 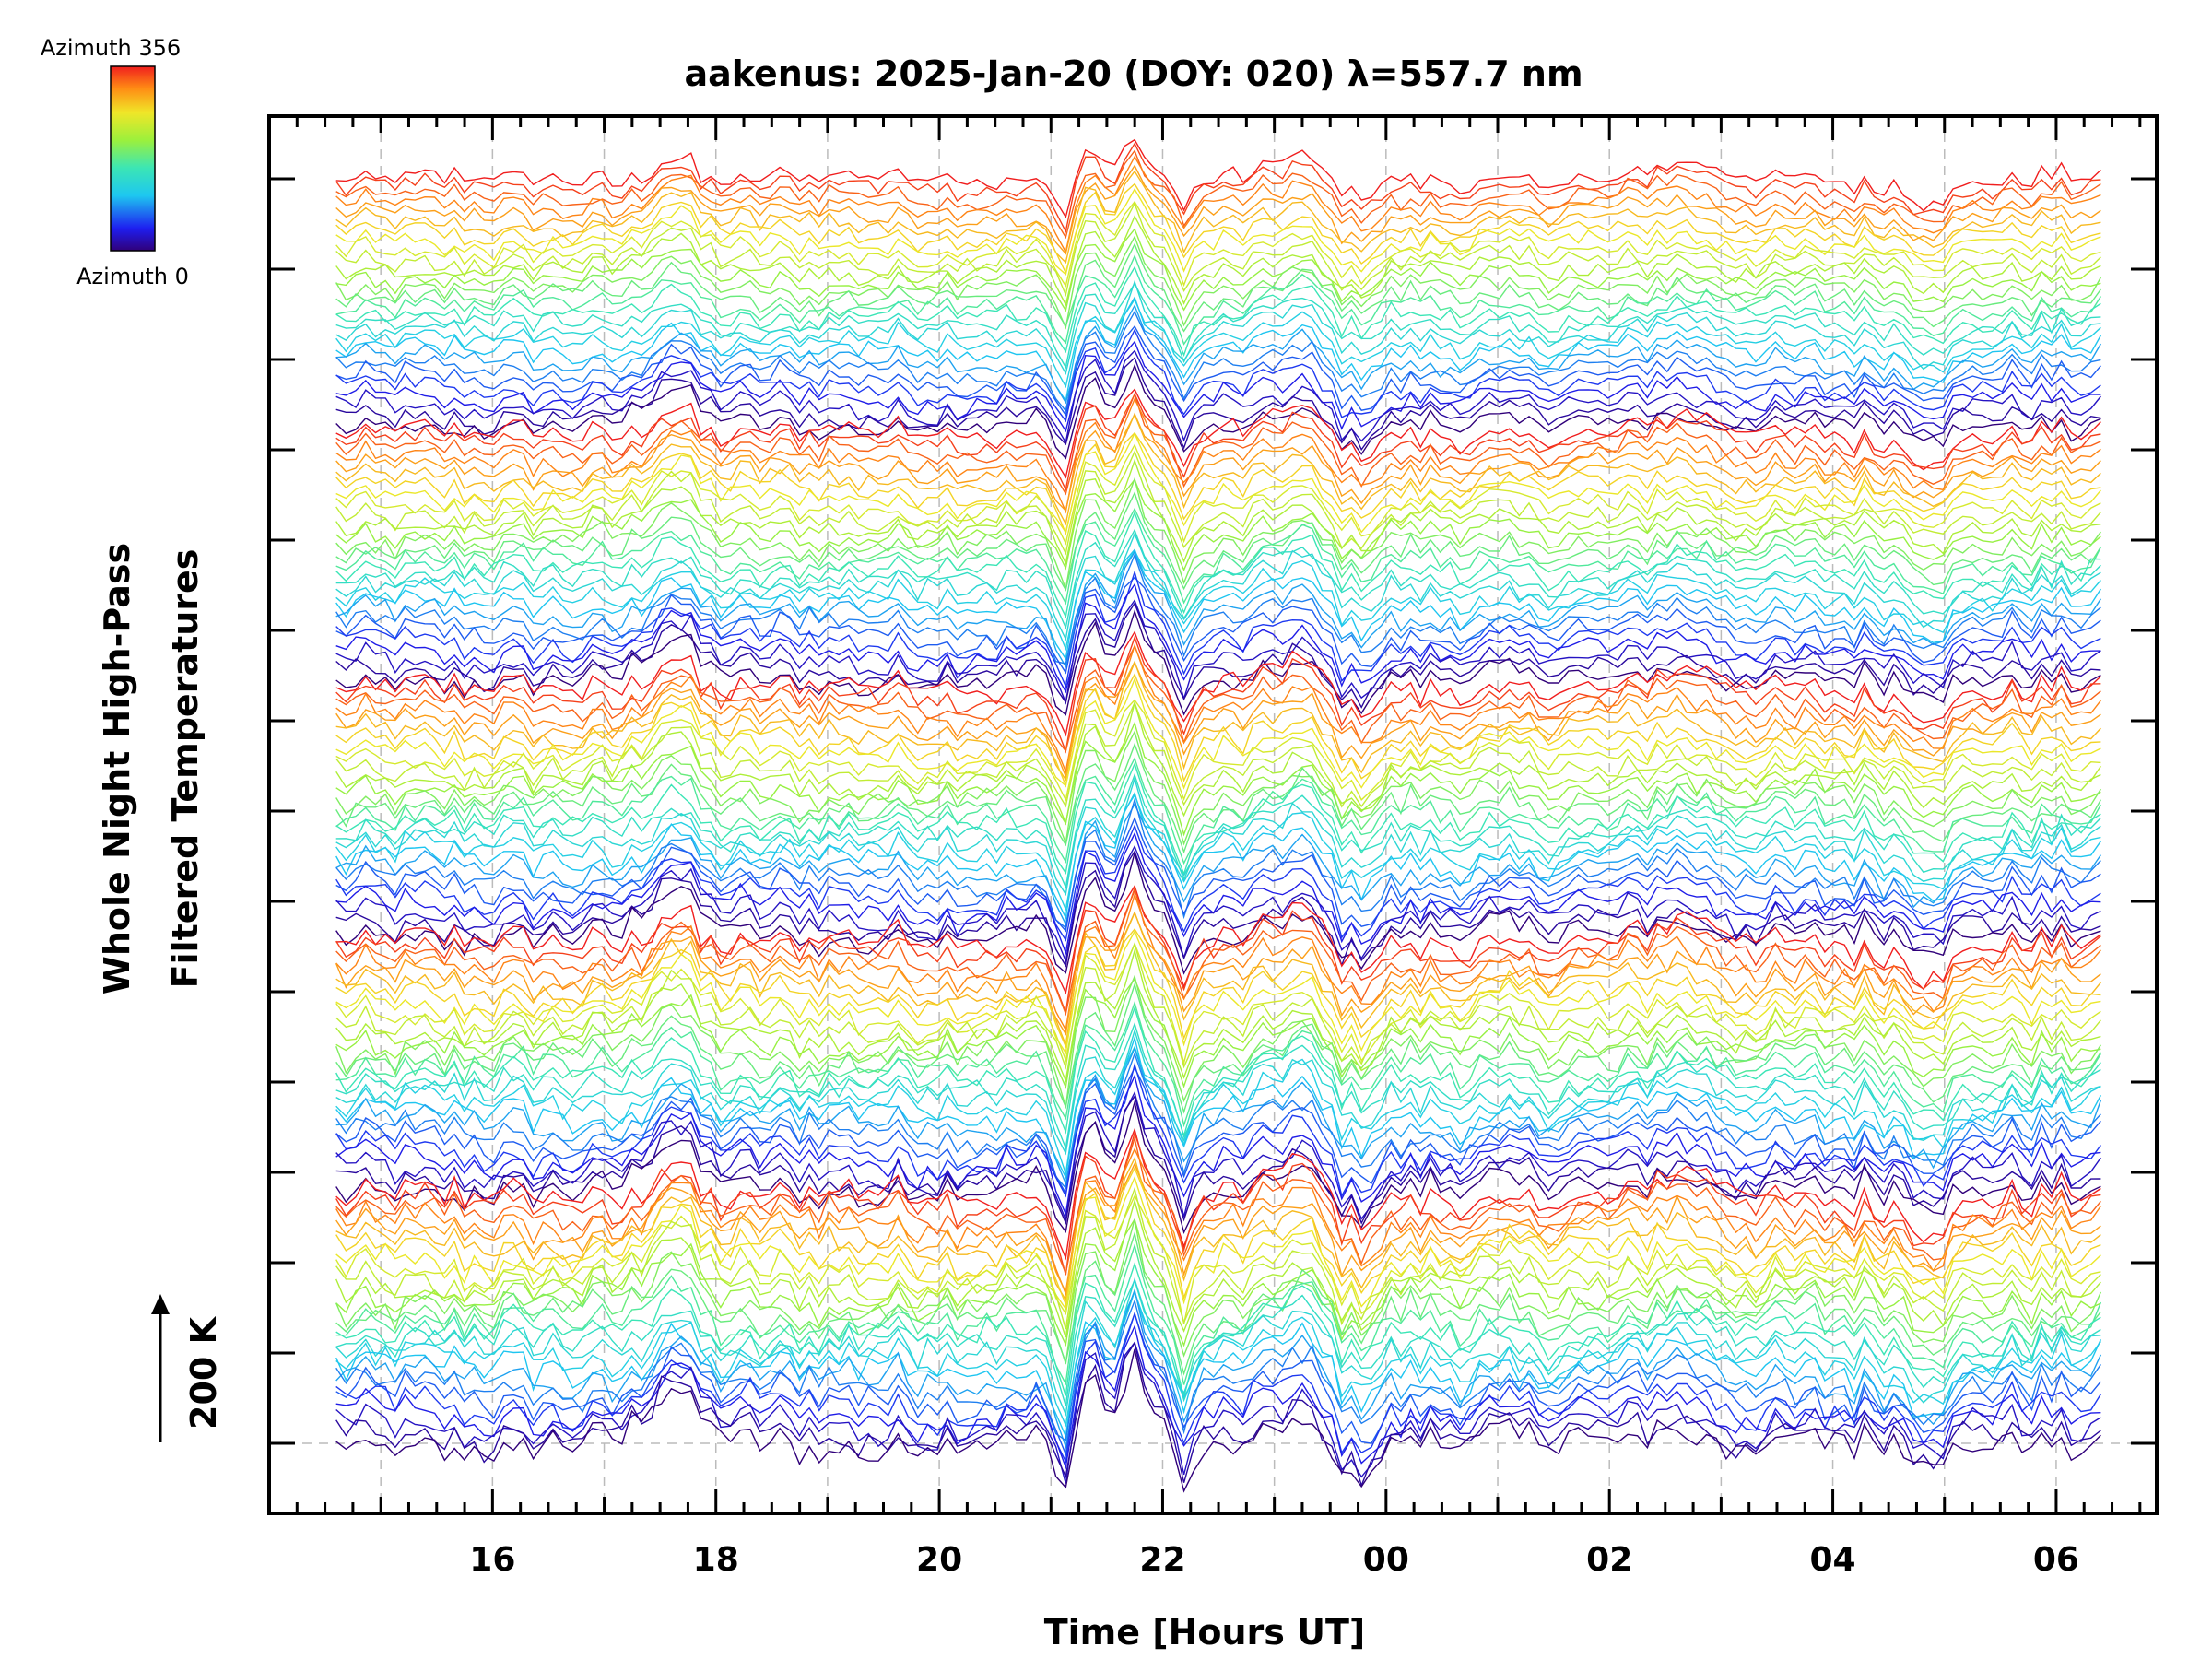 I want to click on x-tick-label-00: 00, so click(x=1386, y=1560).